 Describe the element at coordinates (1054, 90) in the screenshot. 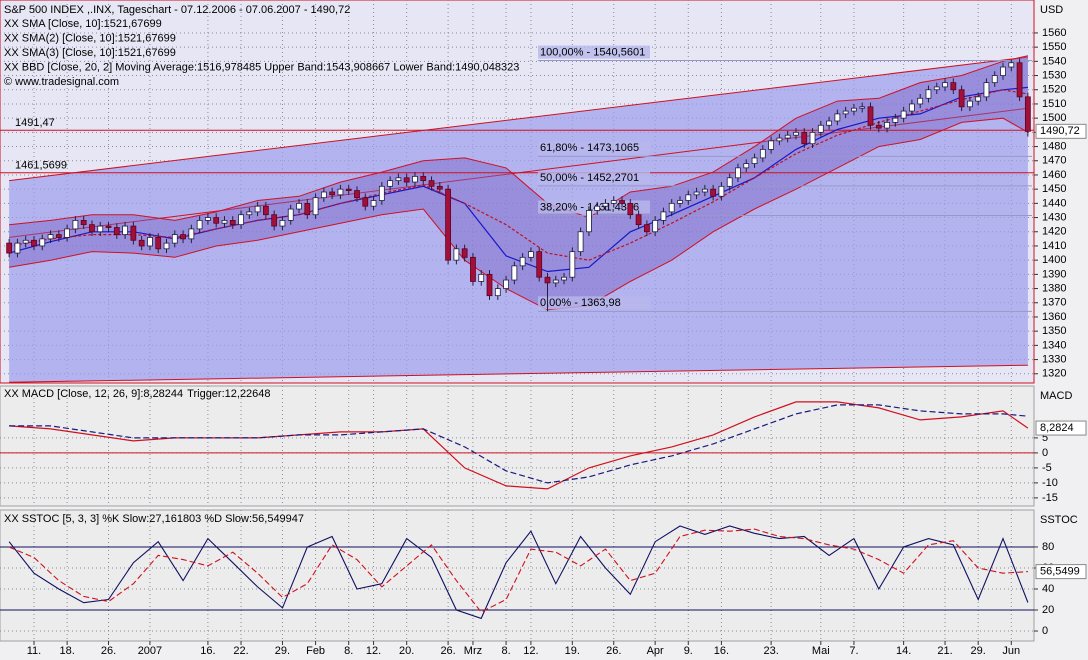

I see `y-tick-label: 1520` at that location.